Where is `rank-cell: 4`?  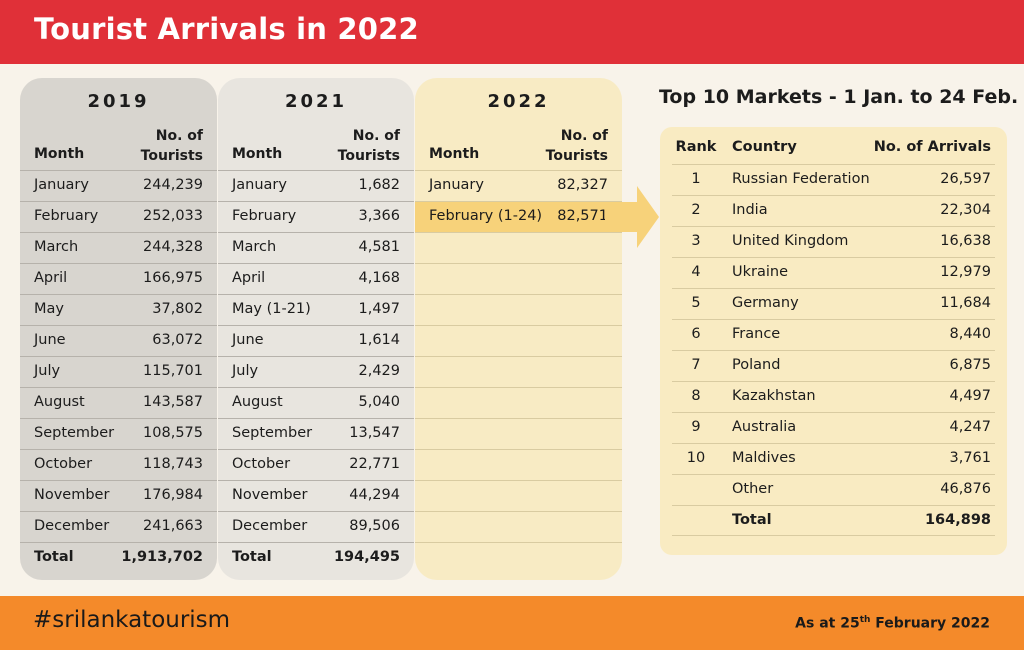
rank-cell: 4 is located at coordinates (696, 272).